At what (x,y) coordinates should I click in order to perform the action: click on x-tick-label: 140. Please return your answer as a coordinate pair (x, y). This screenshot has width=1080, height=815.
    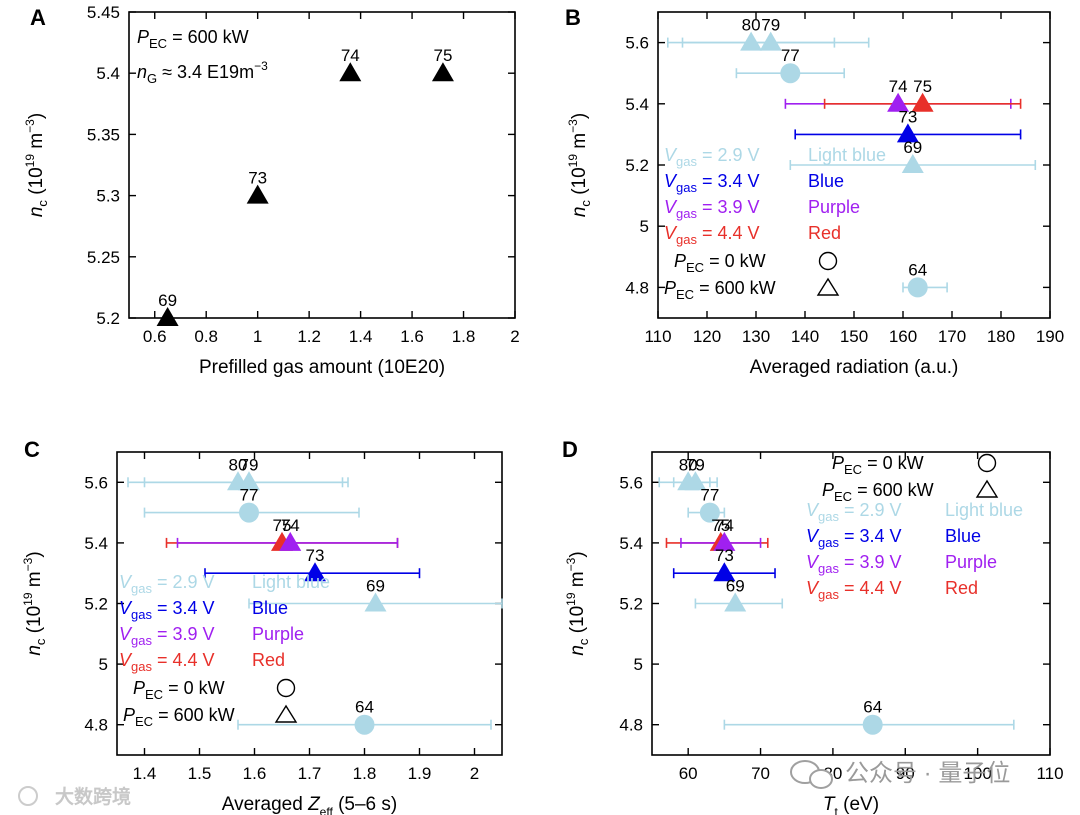
    Looking at the image, I should click on (805, 336).